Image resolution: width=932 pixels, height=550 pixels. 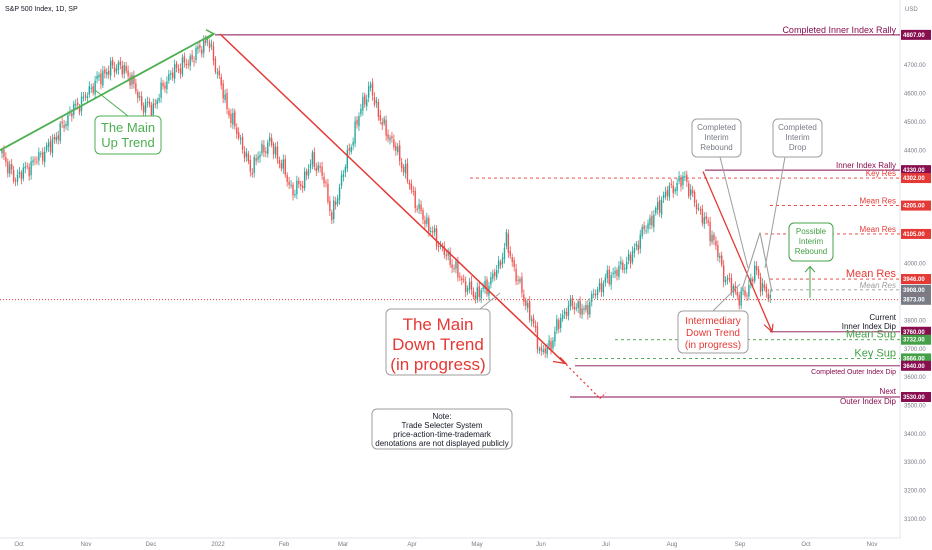 I want to click on chart-title: S&P 500 Index, 1D, SP, so click(x=41, y=9).